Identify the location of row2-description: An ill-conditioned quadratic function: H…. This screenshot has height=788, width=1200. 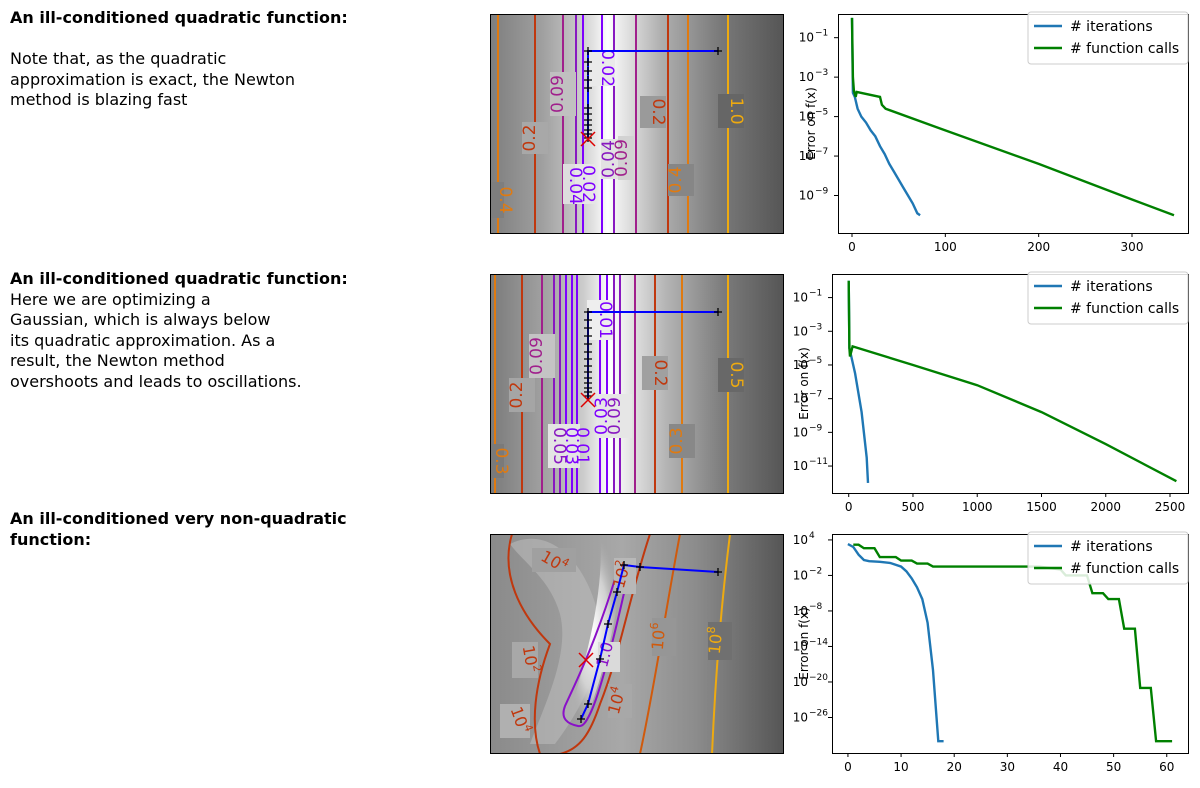
(190, 330).